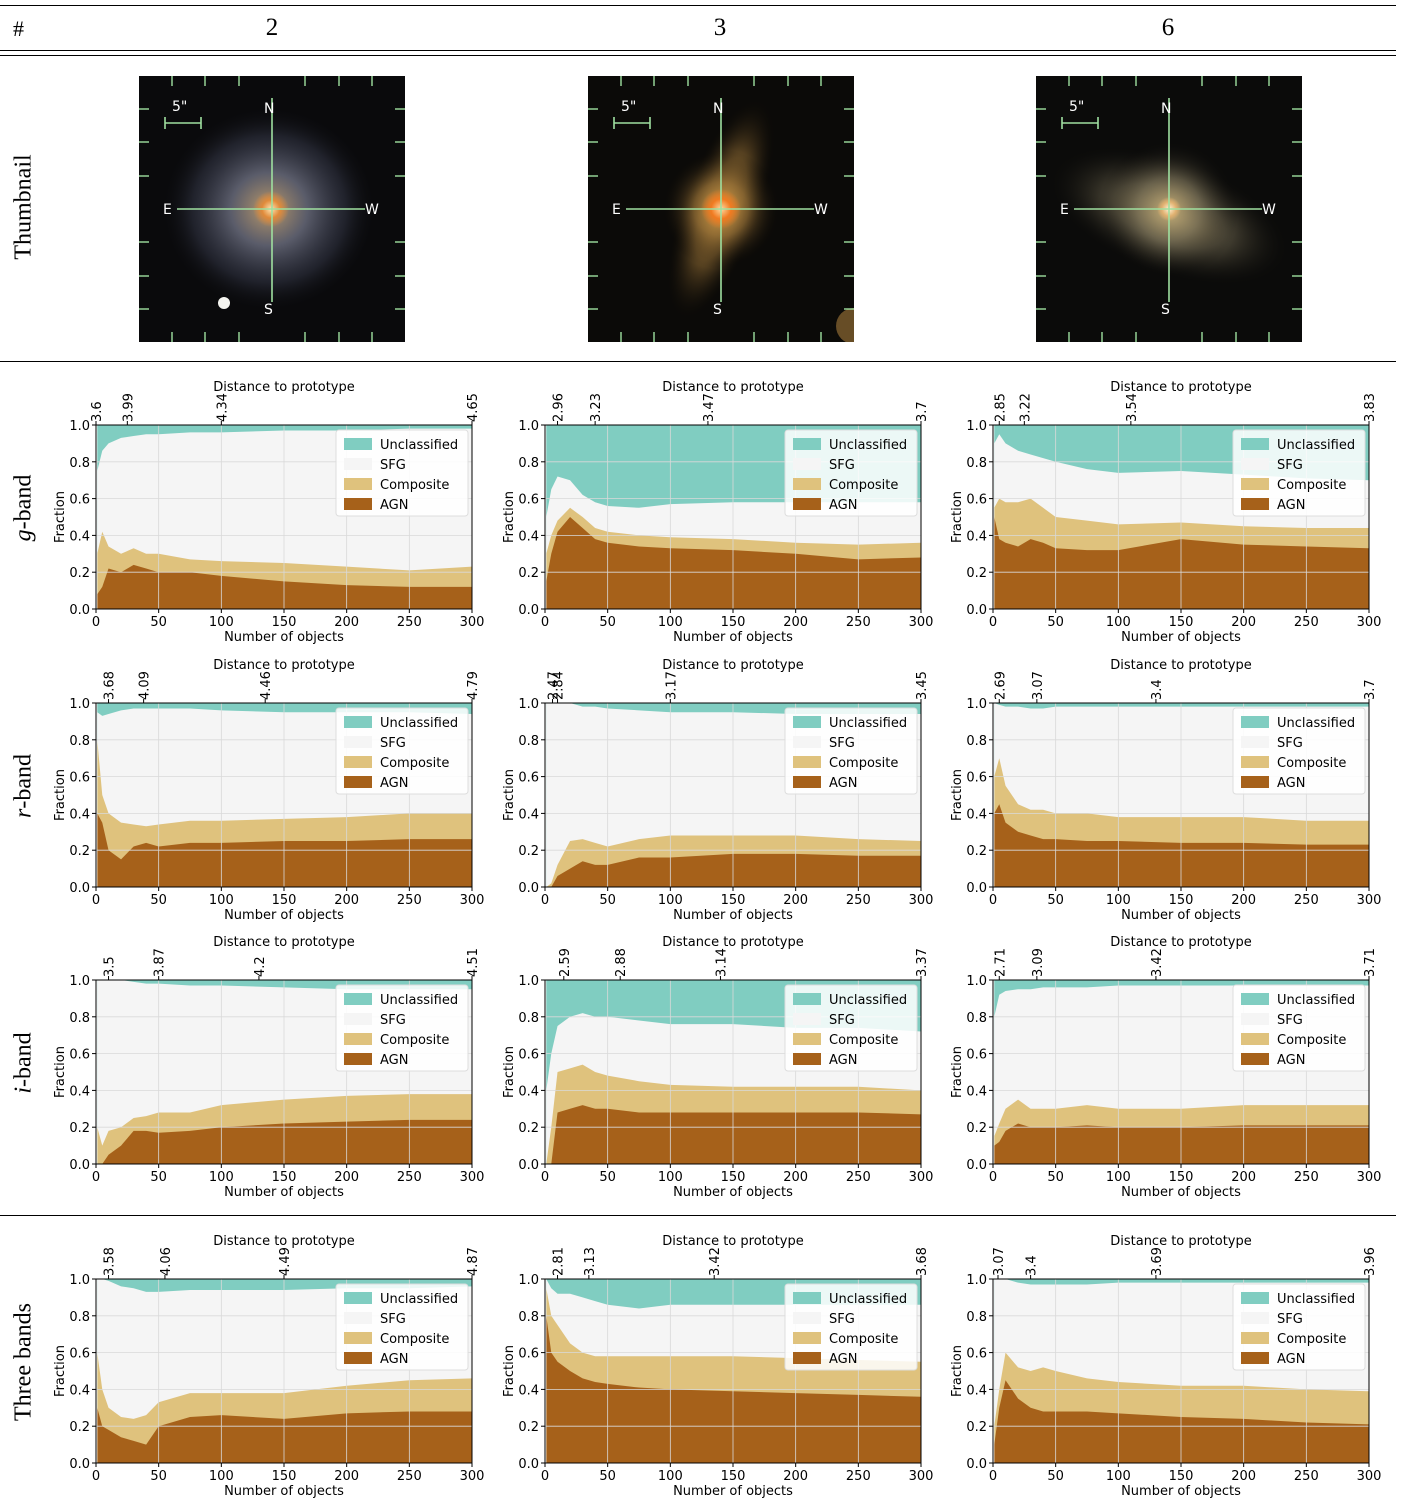 The height and width of the screenshot is (1512, 1411). Describe the element at coordinates (720, 27) in the screenshot. I see `column-header-3: 3` at that location.